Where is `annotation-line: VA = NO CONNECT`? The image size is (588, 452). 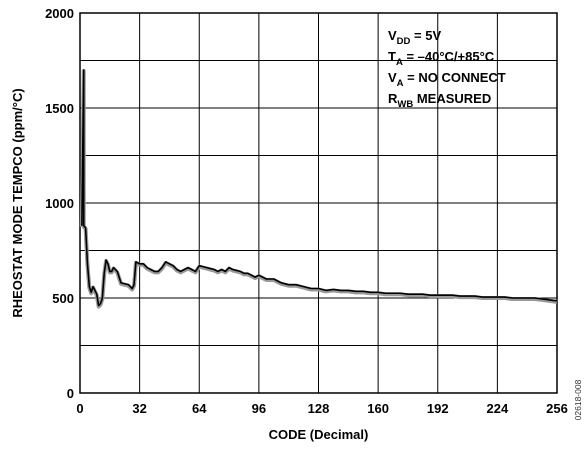 annotation-line: VA = NO CONNECT is located at coordinates (447, 79).